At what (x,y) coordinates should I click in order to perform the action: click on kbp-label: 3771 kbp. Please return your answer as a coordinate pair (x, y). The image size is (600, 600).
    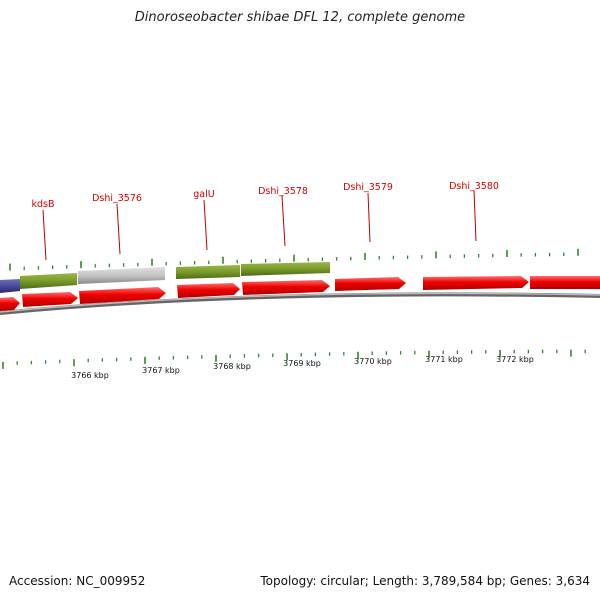
    Looking at the image, I should click on (444, 359).